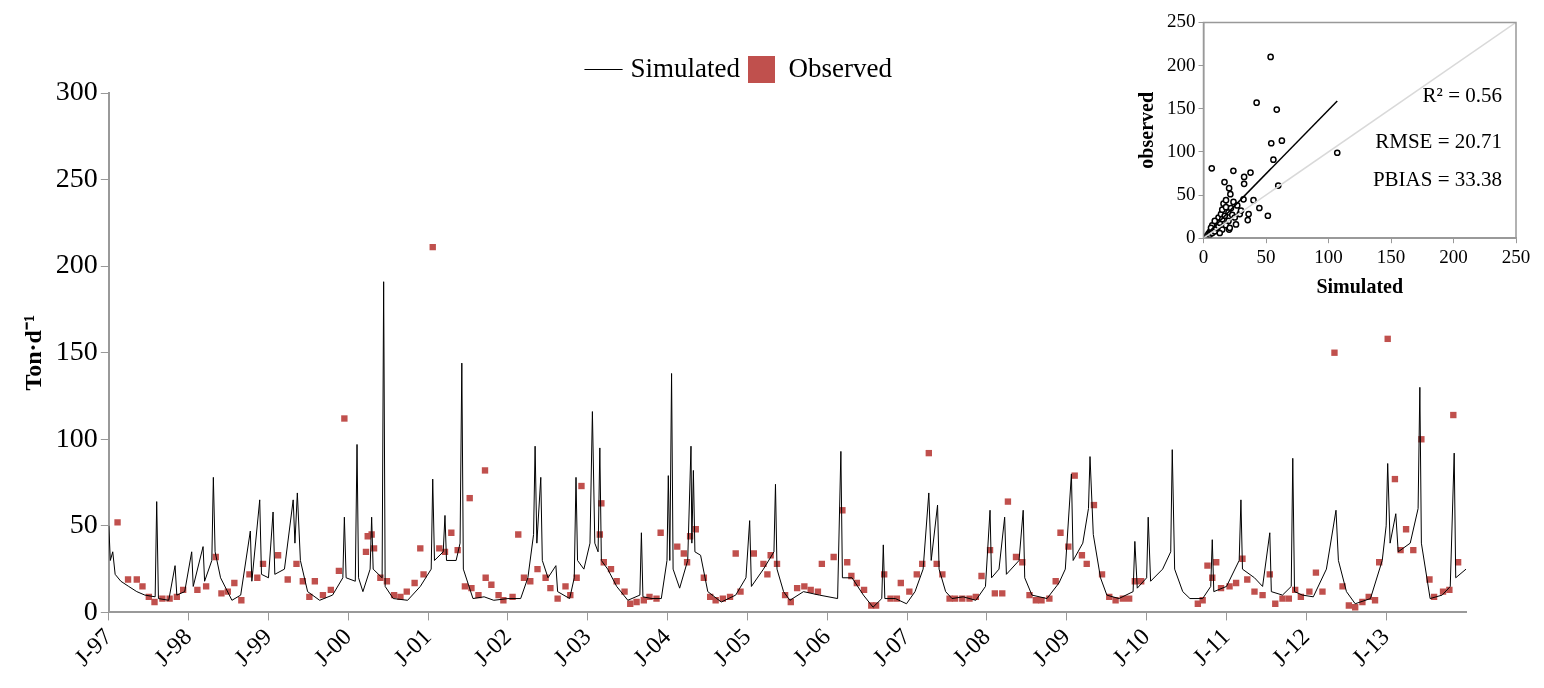  Describe the element at coordinates (1181, 64) in the screenshot. I see `y-tick-label: 200` at that location.